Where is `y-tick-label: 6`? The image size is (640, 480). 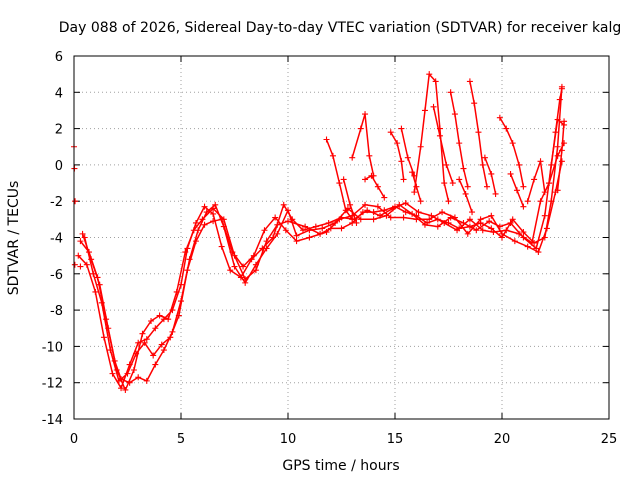 y-tick-label: 6 is located at coordinates (59, 57).